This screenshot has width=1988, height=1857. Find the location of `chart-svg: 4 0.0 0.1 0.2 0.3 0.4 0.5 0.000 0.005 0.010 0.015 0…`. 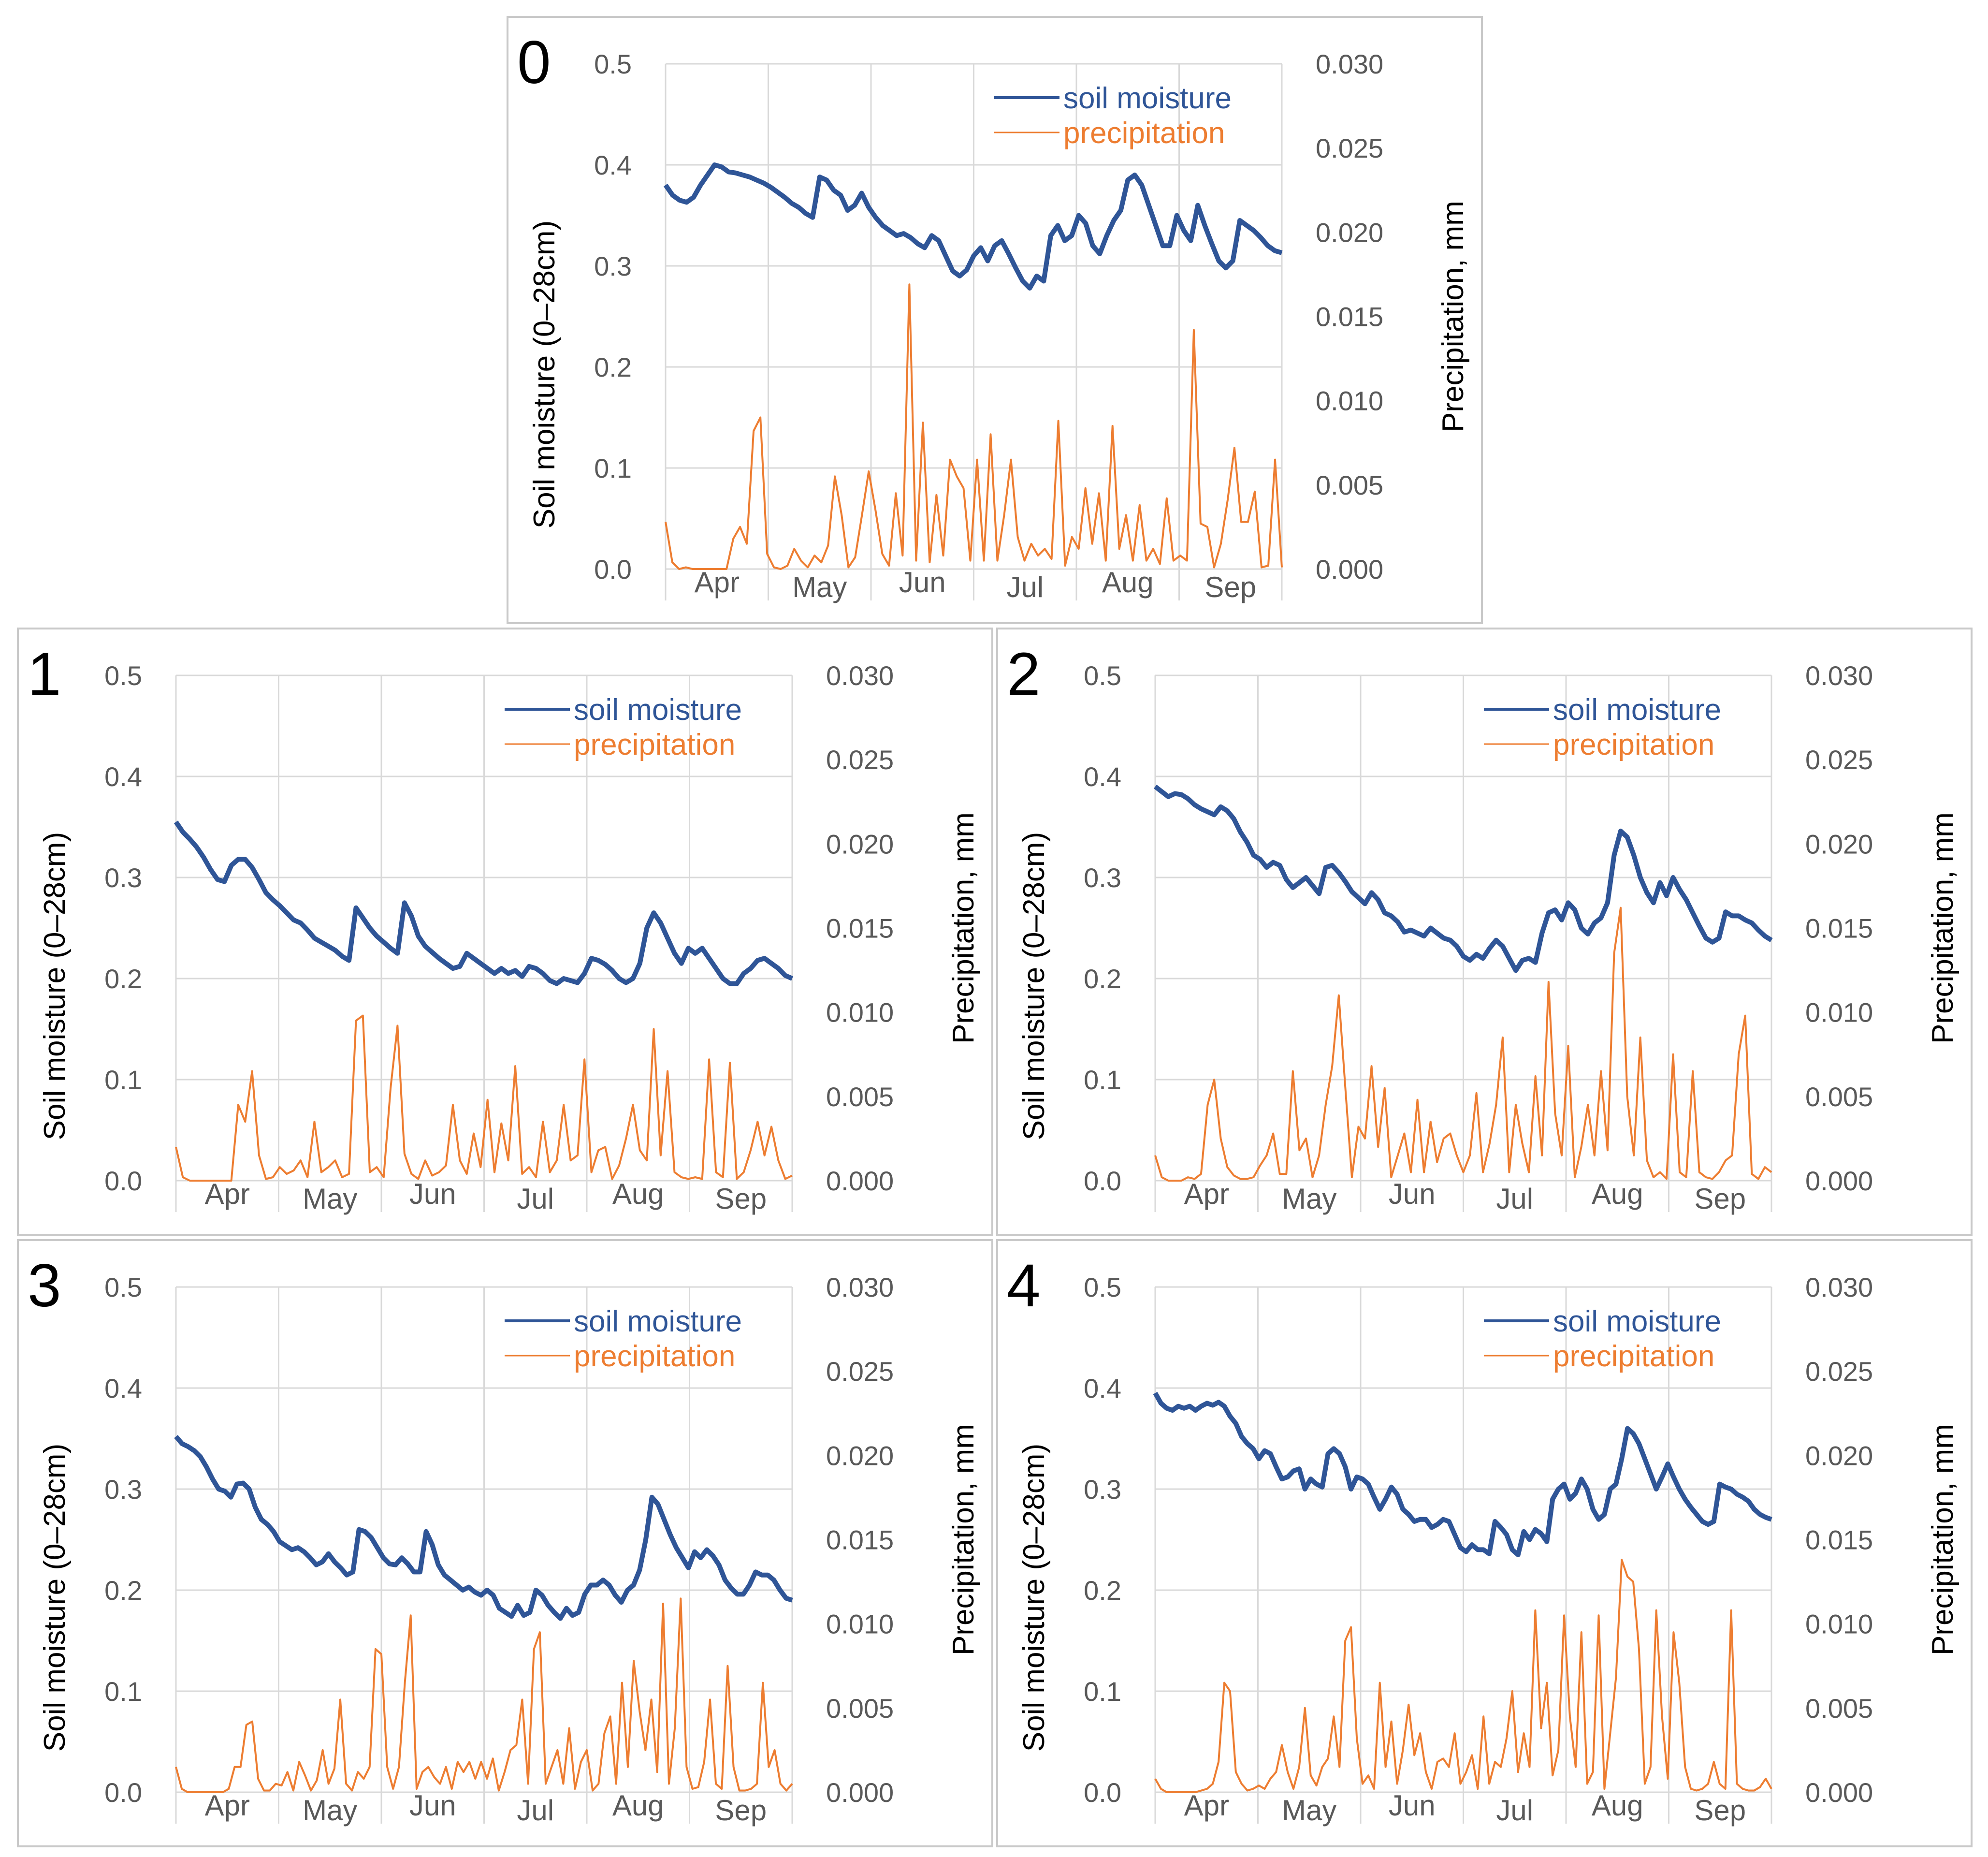

chart-svg: 4 0.0 0.1 0.2 0.3 0.4 0.5 0.000 0.005 0.010 0.015 0… is located at coordinates (1483, 1539).